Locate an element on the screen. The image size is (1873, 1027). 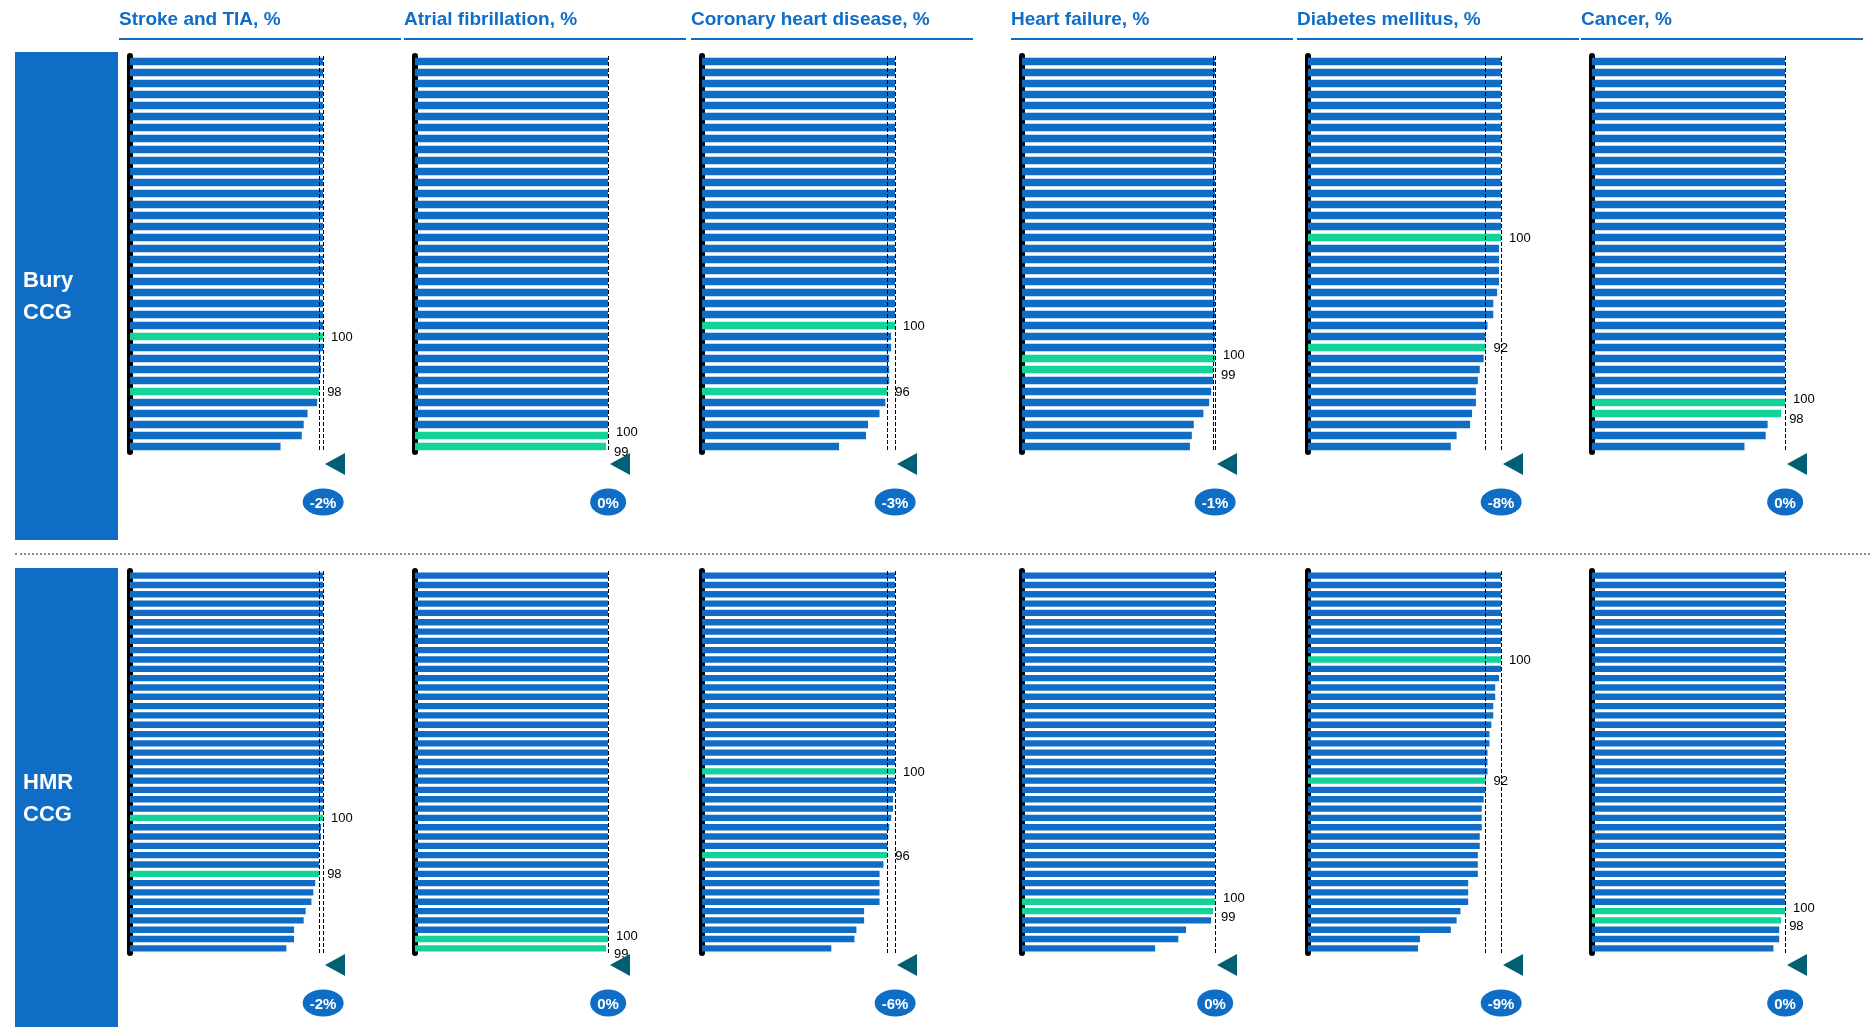
text: -8% is located at coordinates (1501, 502).